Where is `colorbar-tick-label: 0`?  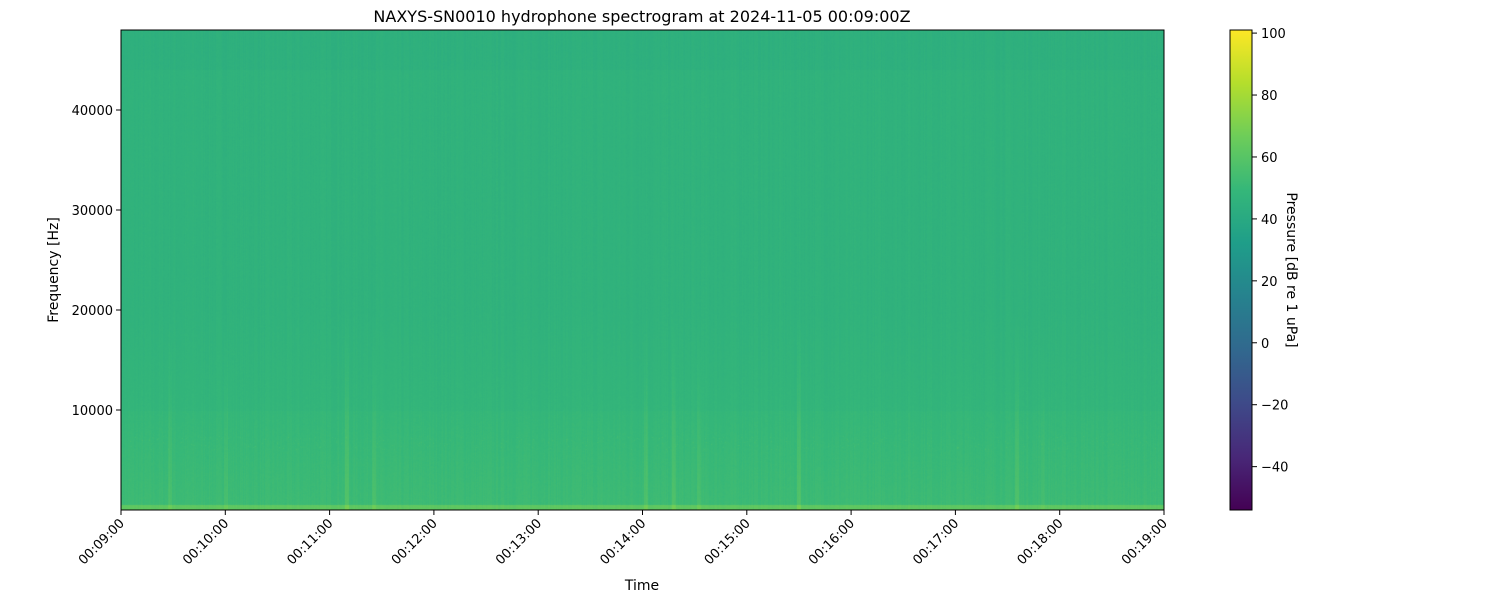 colorbar-tick-label: 0 is located at coordinates (1265, 344).